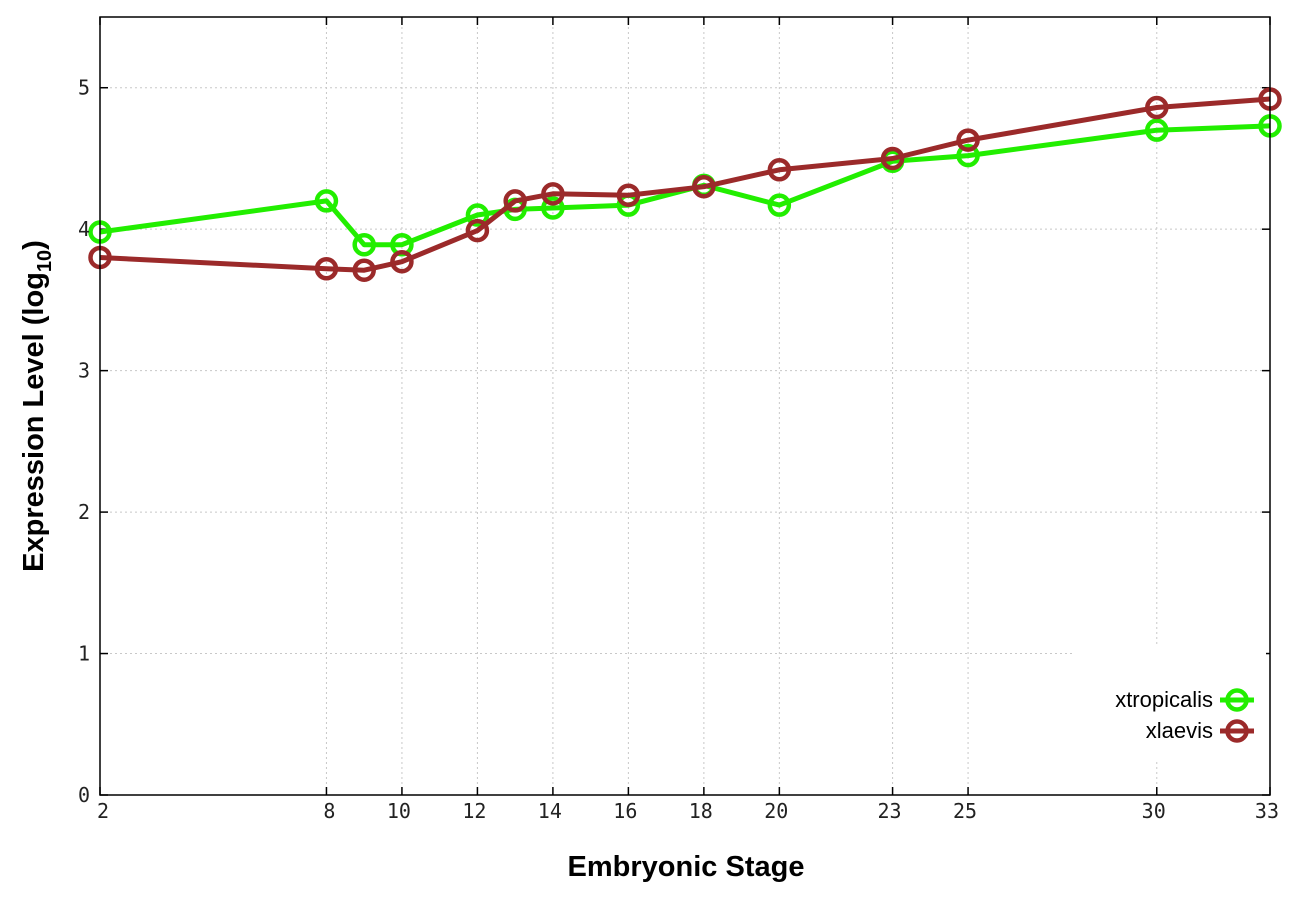 This screenshot has height=907, width=1296. What do you see at coordinates (686, 867) in the screenshot?
I see `x-axis-title: Embryonic Stage` at bounding box center [686, 867].